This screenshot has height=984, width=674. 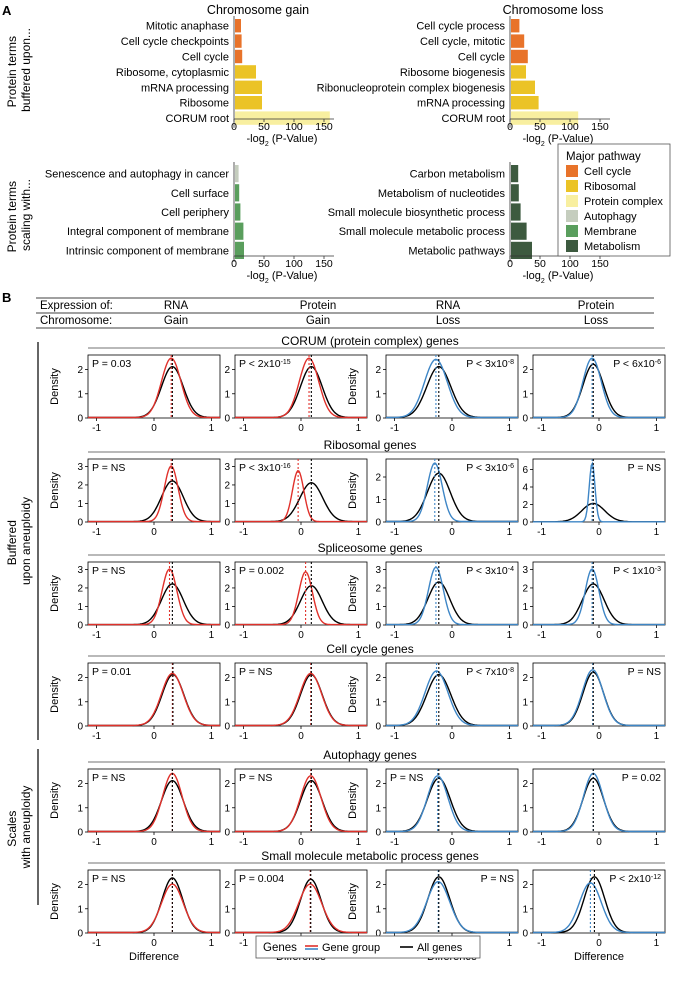 What do you see at coordinates (173, 73) in the screenshot?
I see `bar-category-label: Ribosome, cytoplasmic` at bounding box center [173, 73].